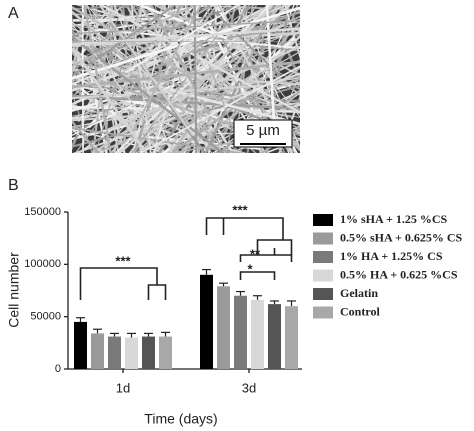 This screenshot has height=431, width=474. I want to click on legend-label: 0.5% HA + 0.625 %CS, so click(399, 274).